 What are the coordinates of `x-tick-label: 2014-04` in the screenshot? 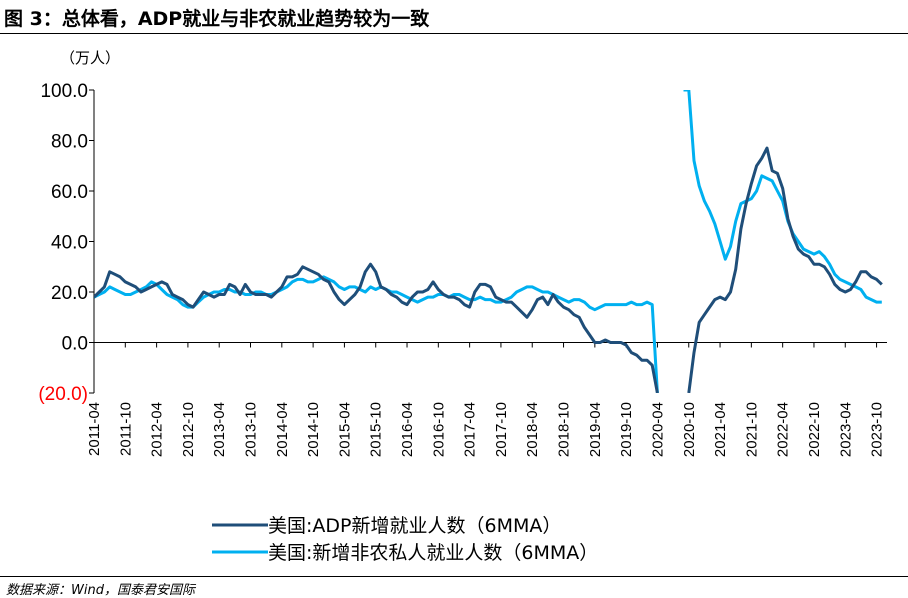 It's located at (282, 429).